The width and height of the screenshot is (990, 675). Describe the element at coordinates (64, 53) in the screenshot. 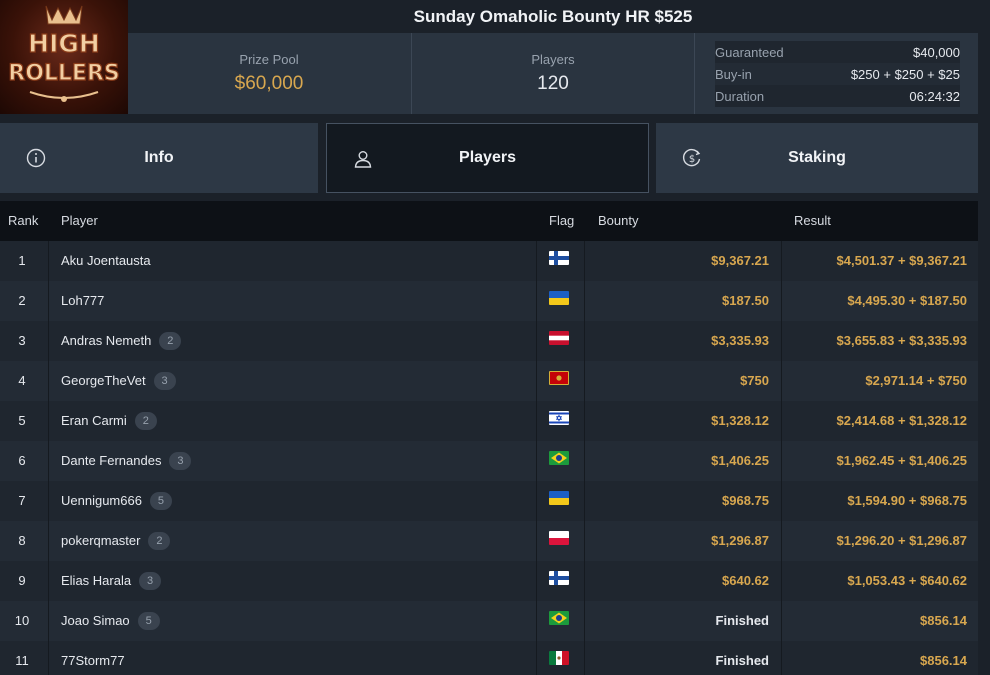

I see `logo-image: HIGH ROLLERS` at that location.